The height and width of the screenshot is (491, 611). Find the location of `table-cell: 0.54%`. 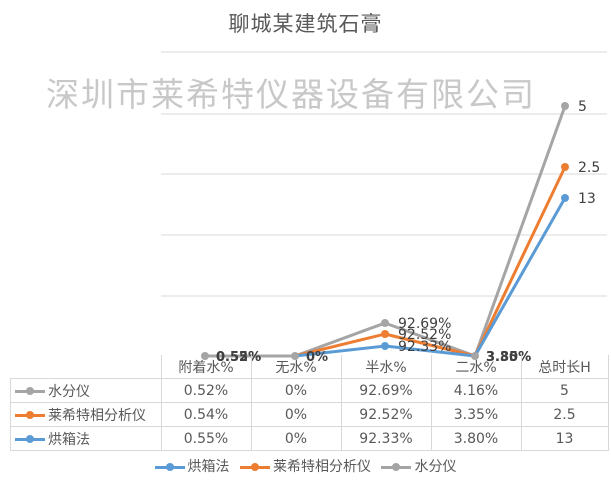

table-cell: 0.54% is located at coordinates (206, 414).